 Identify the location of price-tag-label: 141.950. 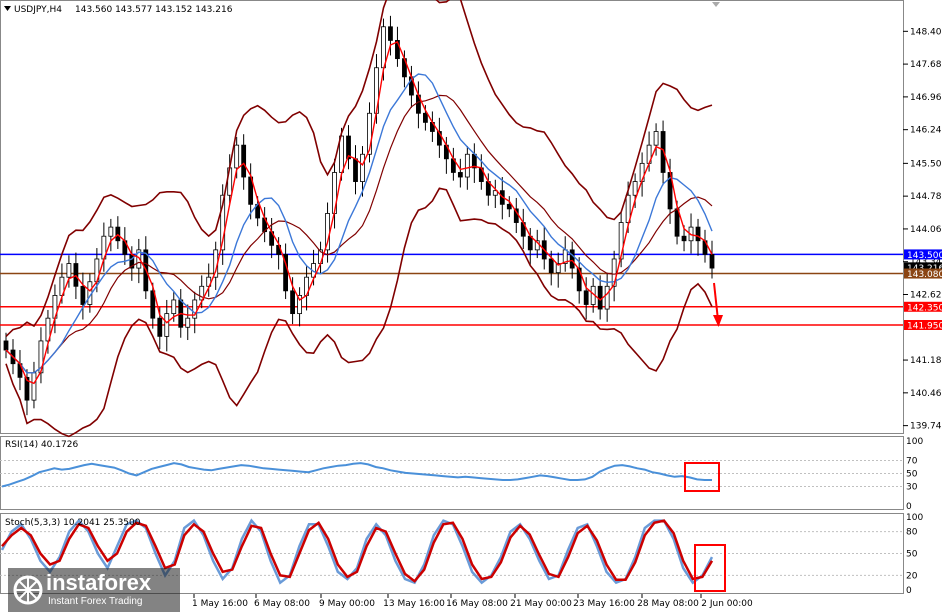
(924, 327).